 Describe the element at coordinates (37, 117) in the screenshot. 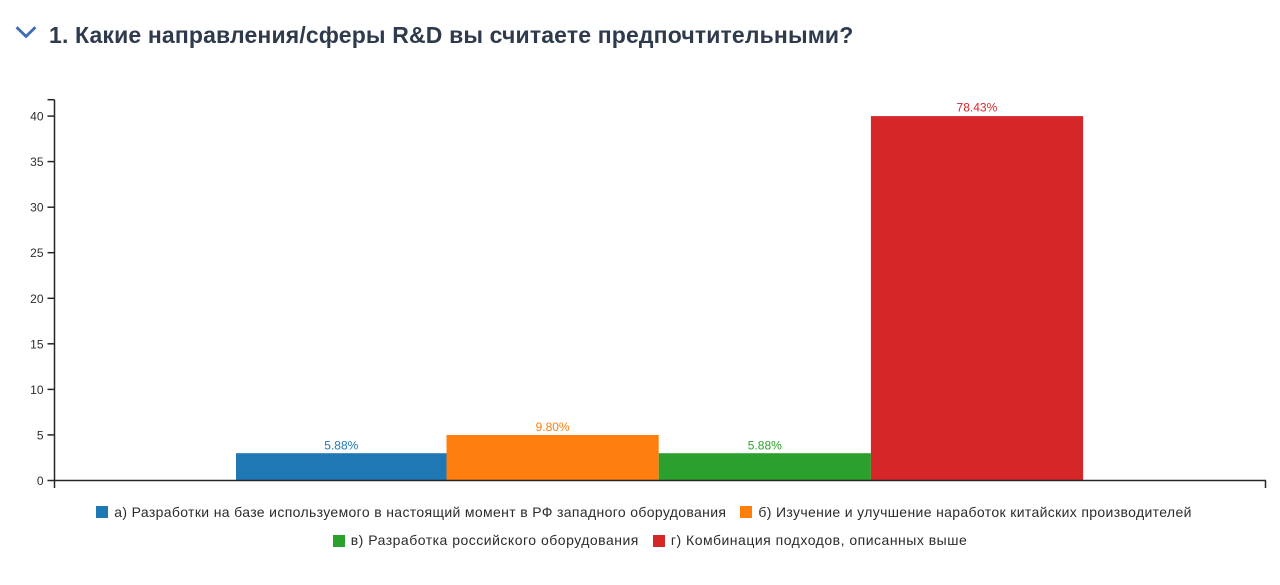

I see `svg-text: 40` at that location.